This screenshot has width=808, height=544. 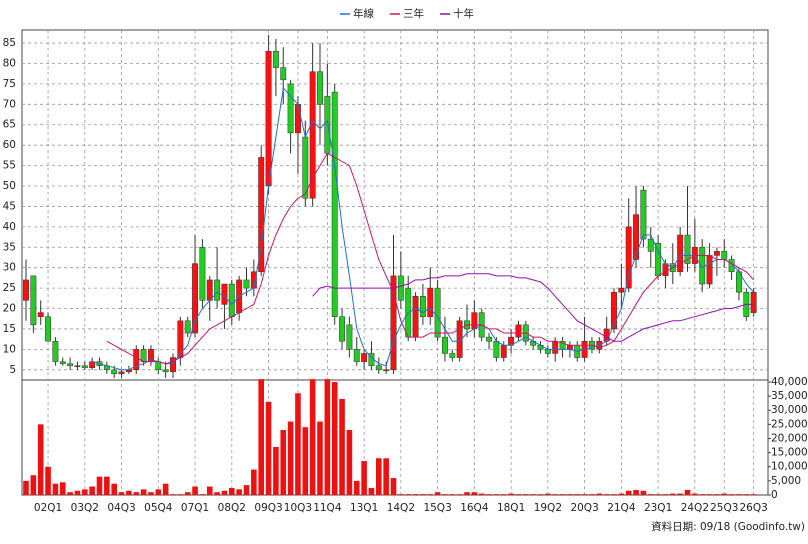 What do you see at coordinates (9, 329) in the screenshot?
I see `y-tick-label: 15` at bounding box center [9, 329].